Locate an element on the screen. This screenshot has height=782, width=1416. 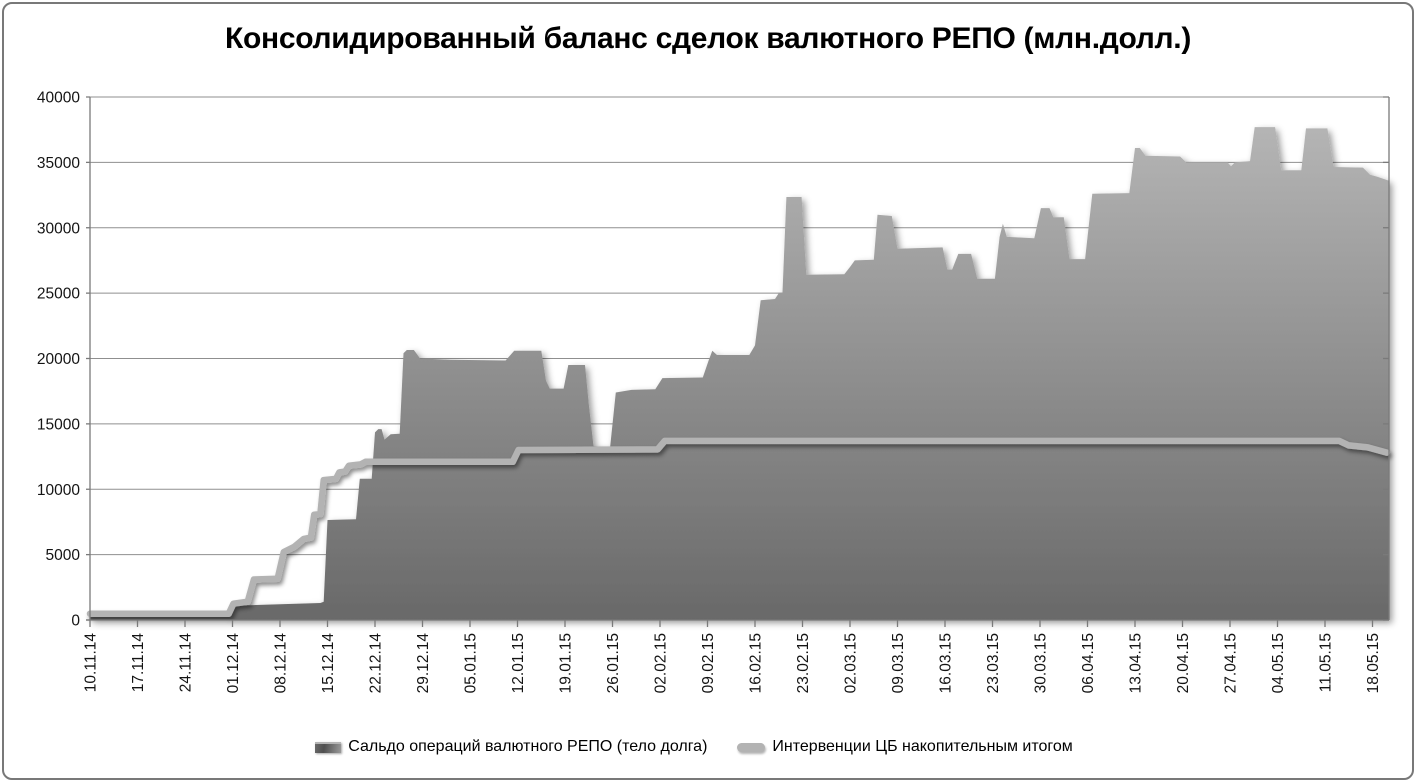
x-tick-label: 24.11.14 is located at coordinates (186, 663).